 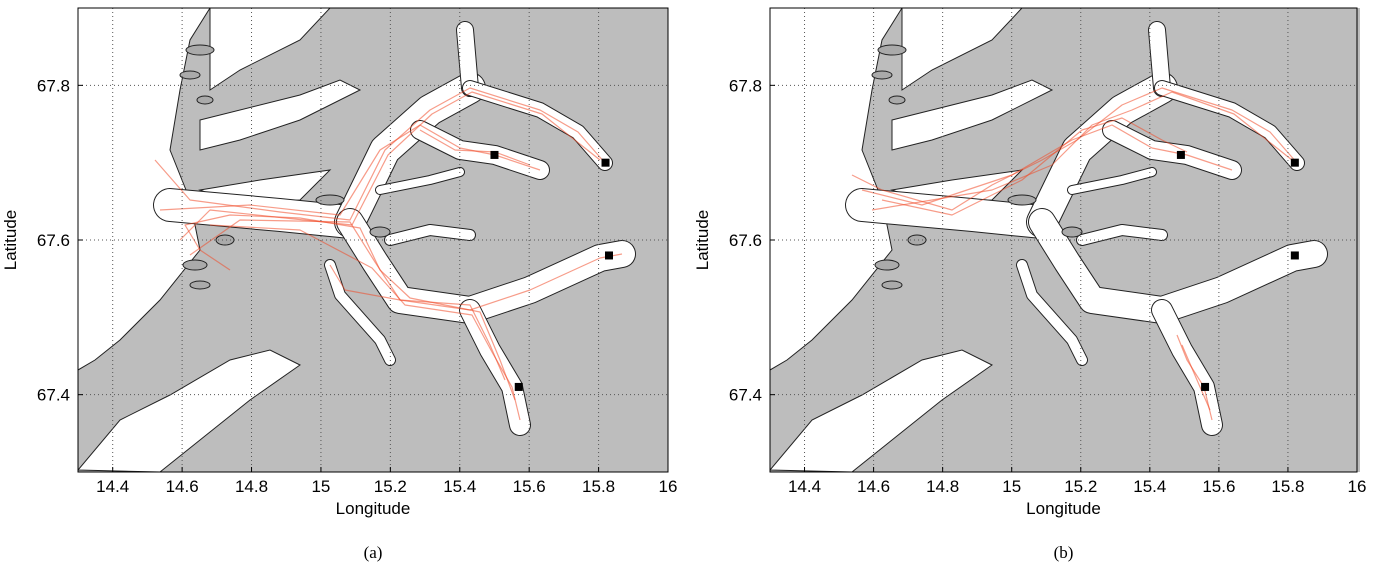 What do you see at coordinates (1064, 552) in the screenshot?
I see `caption: (b)` at bounding box center [1064, 552].